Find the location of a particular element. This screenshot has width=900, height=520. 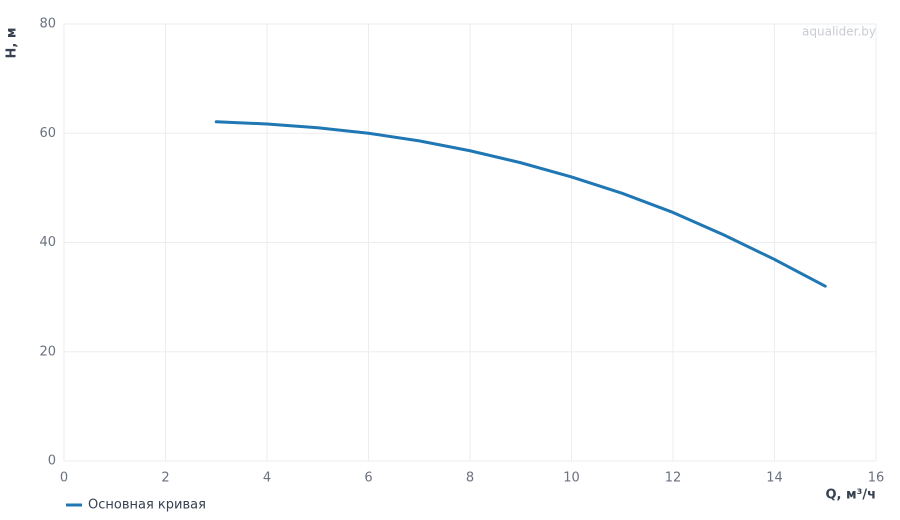

y-tick-label: 80 is located at coordinates (47, 24).